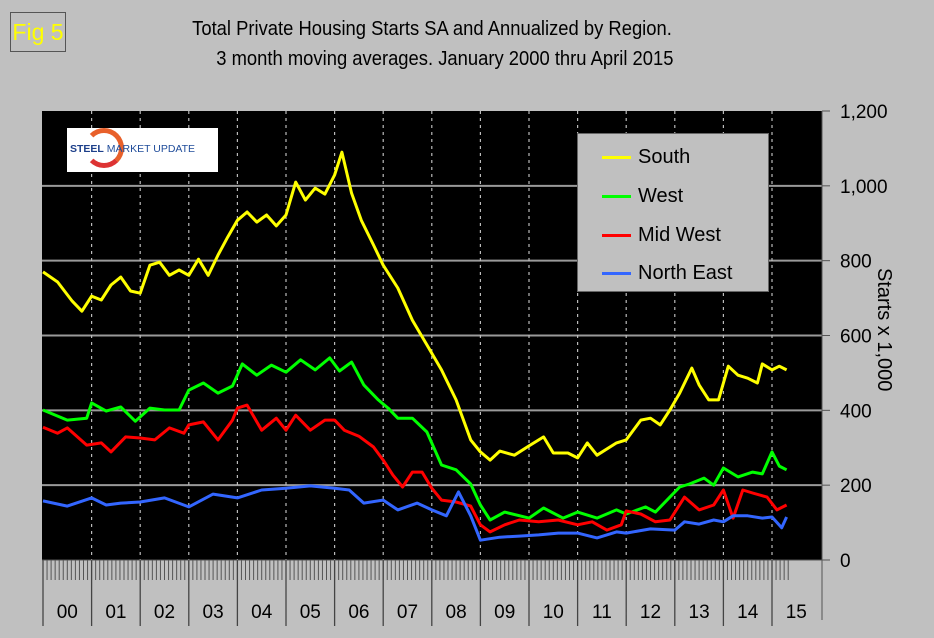 This screenshot has width=934, height=638. Describe the element at coordinates (650, 612) in the screenshot. I see `x-tick-label: 12` at that location.